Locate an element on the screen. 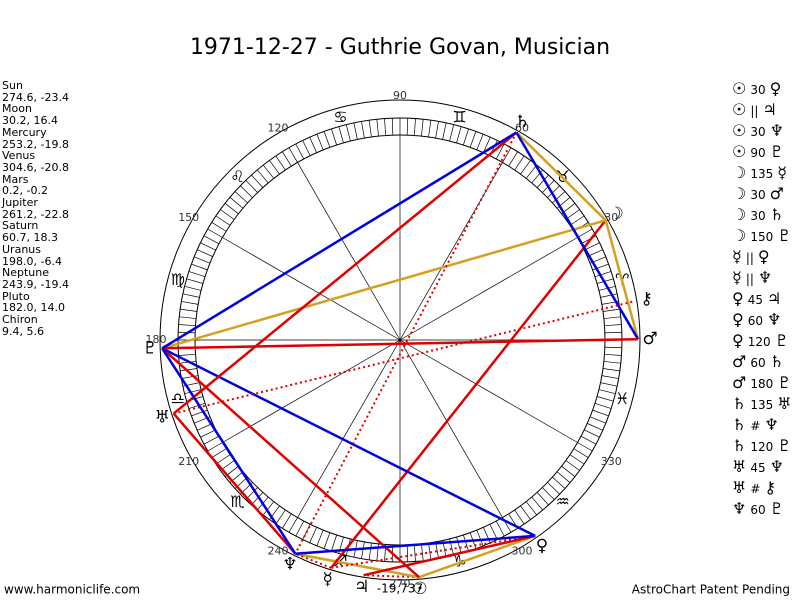 This screenshot has width=800, height=600. aspect-part: 60 is located at coordinates (755, 321).